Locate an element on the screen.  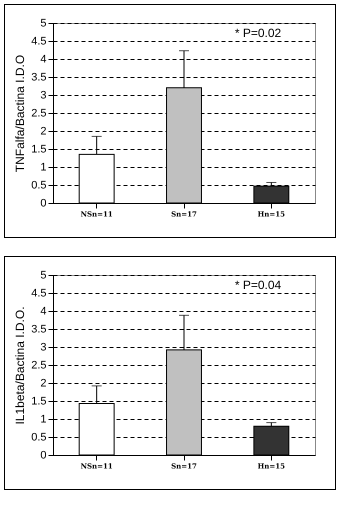
annotation: * P=0.02 is located at coordinates (258, 33).